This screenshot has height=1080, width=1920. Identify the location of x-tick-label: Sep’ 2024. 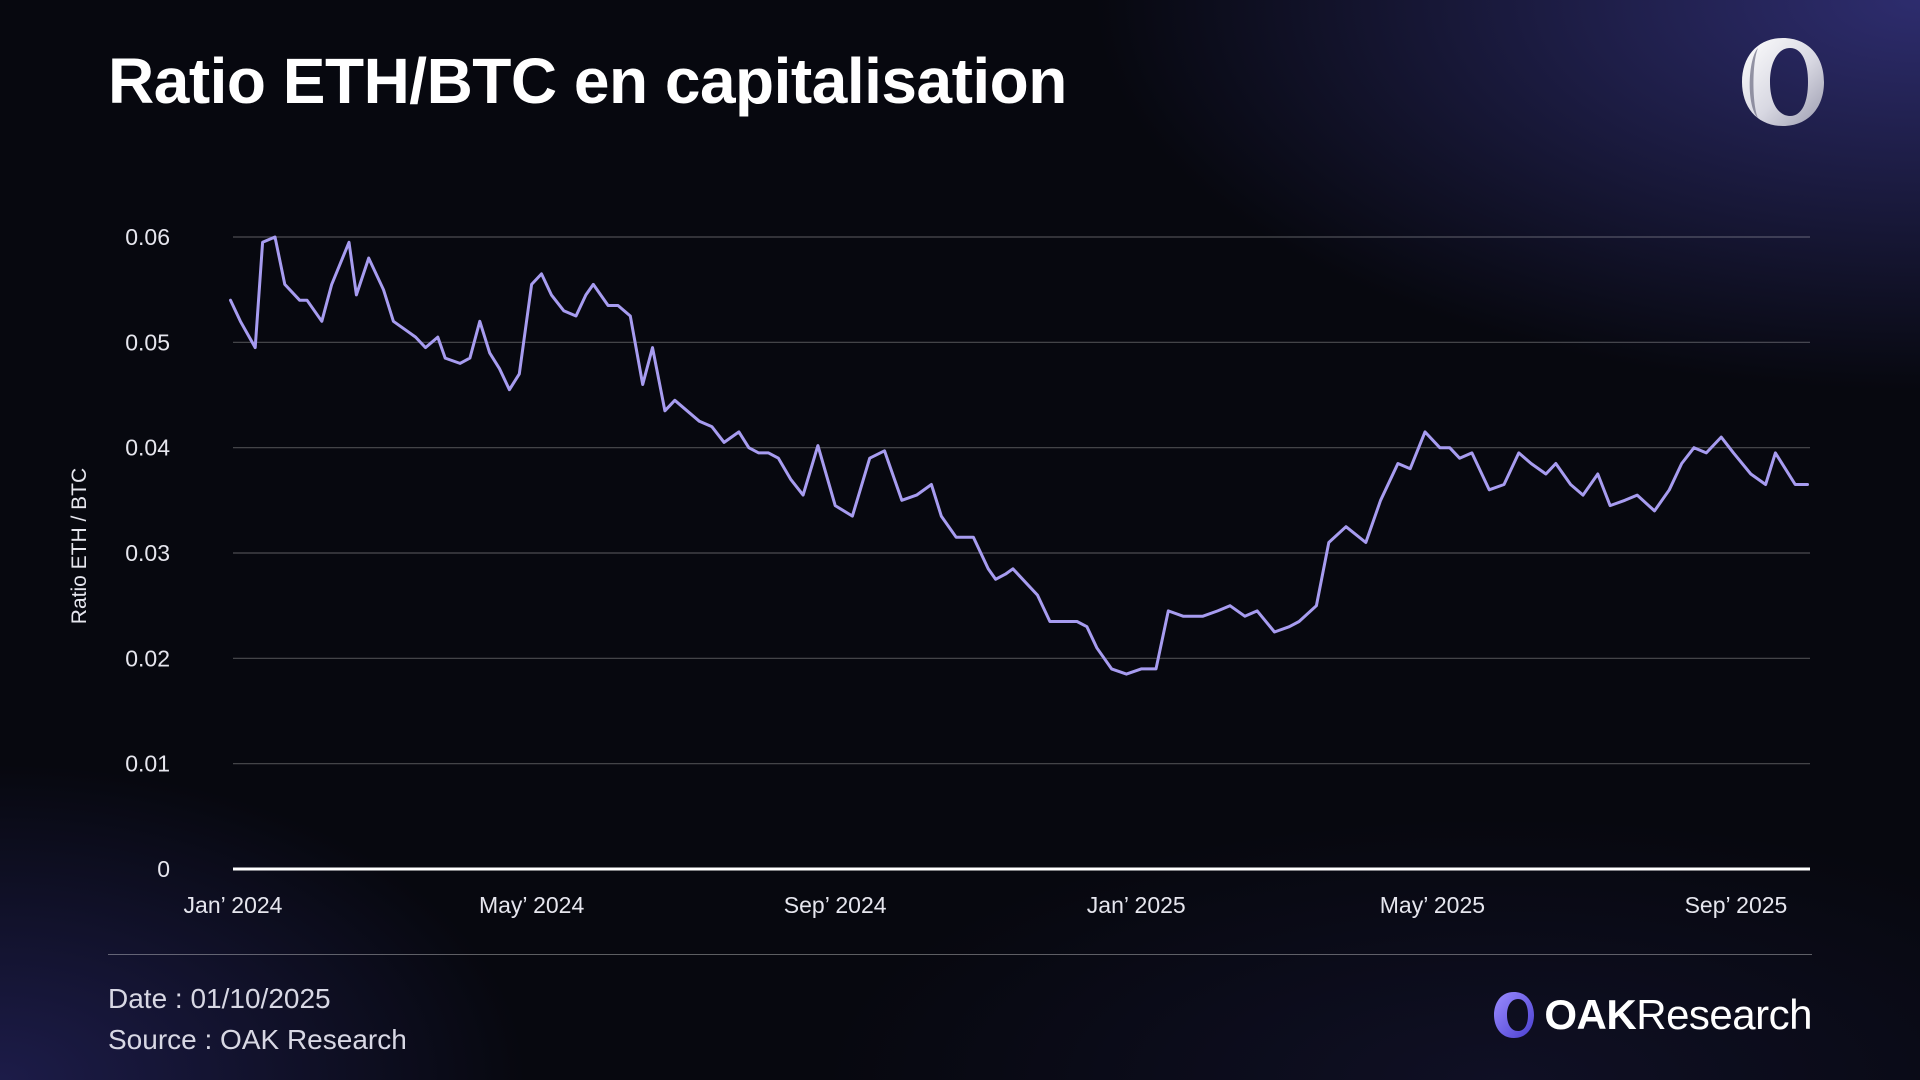
(835, 905).